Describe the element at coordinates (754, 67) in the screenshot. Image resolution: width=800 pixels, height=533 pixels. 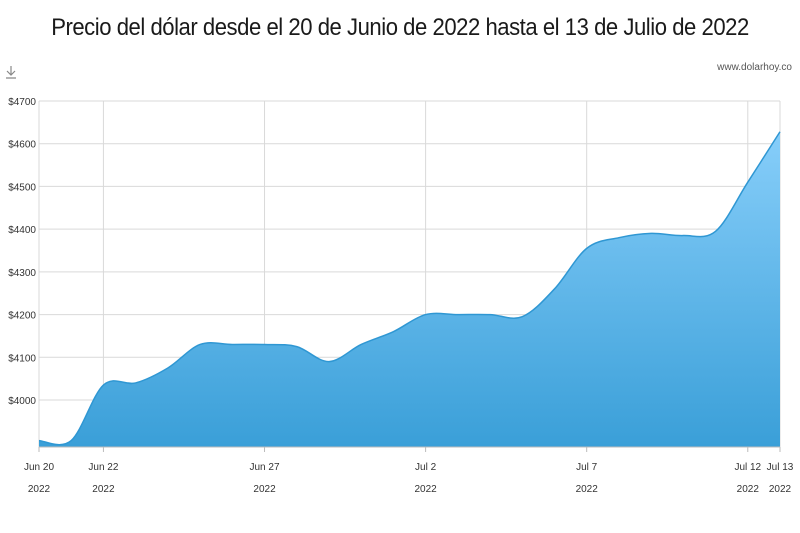
I see `source-label: www.dolarhoy.co` at that location.